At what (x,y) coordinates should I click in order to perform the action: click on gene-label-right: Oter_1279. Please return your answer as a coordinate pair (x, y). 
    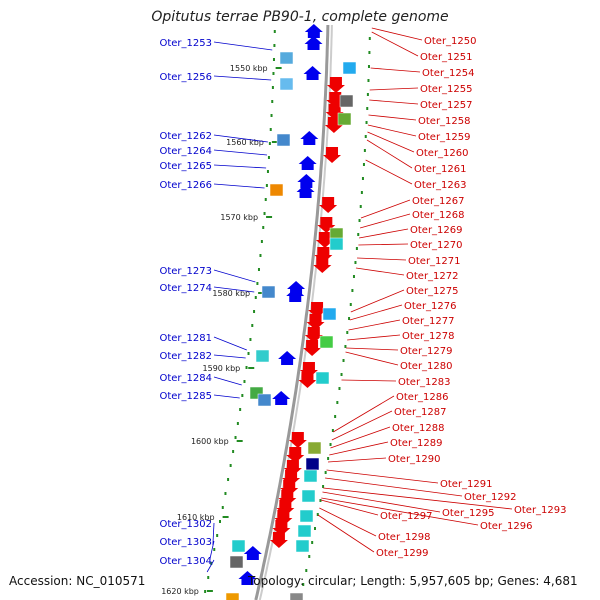
    Looking at the image, I should click on (426, 351).